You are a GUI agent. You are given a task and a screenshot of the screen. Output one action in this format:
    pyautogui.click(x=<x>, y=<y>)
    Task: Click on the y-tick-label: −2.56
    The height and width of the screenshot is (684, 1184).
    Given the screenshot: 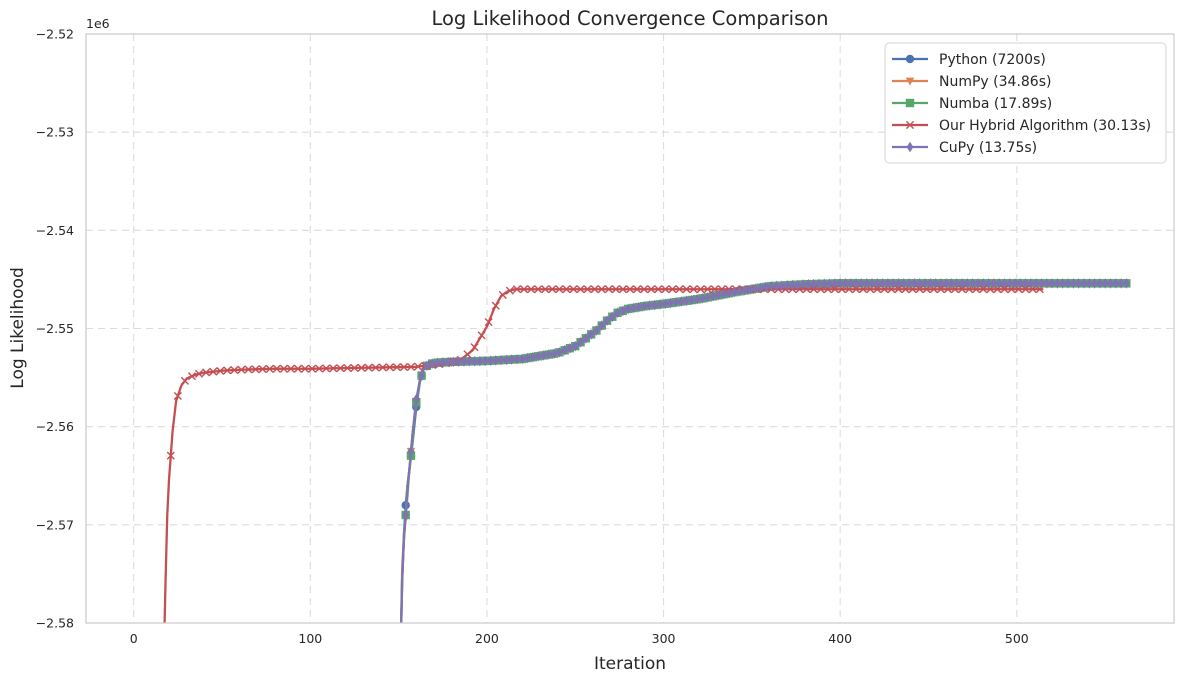 What is the action you would take?
    pyautogui.click(x=55, y=426)
    